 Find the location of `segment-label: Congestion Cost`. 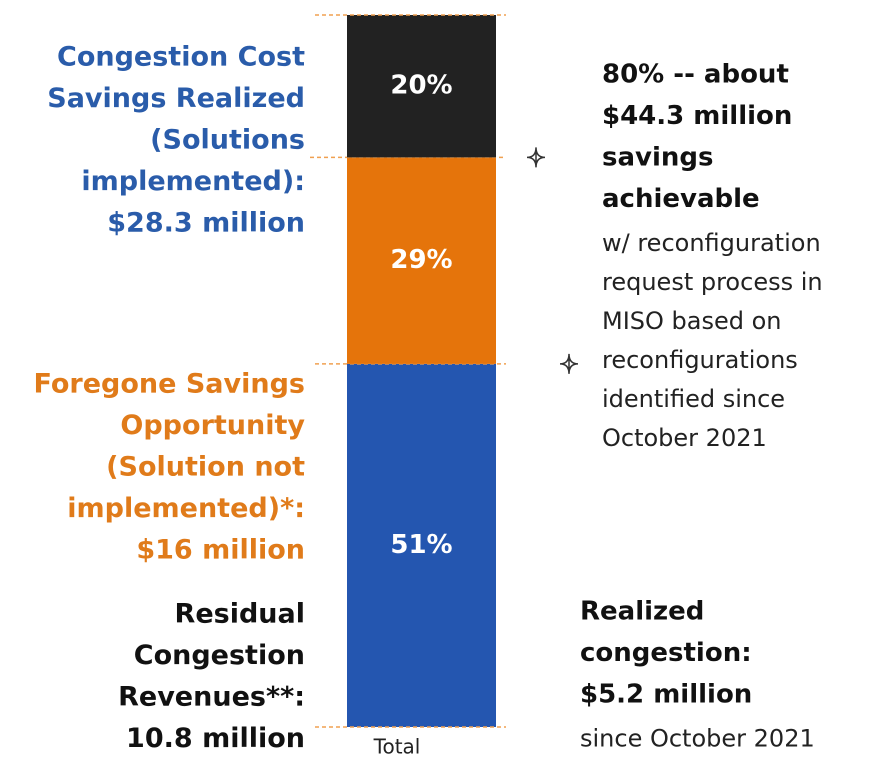

segment-label: Congestion Cost is located at coordinates (181, 57).